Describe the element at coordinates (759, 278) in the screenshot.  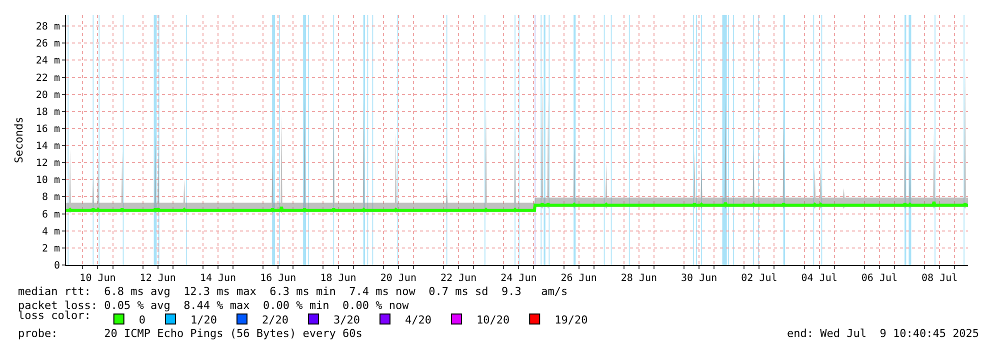
I see `x-tick-label: 02 Jul` at that location.